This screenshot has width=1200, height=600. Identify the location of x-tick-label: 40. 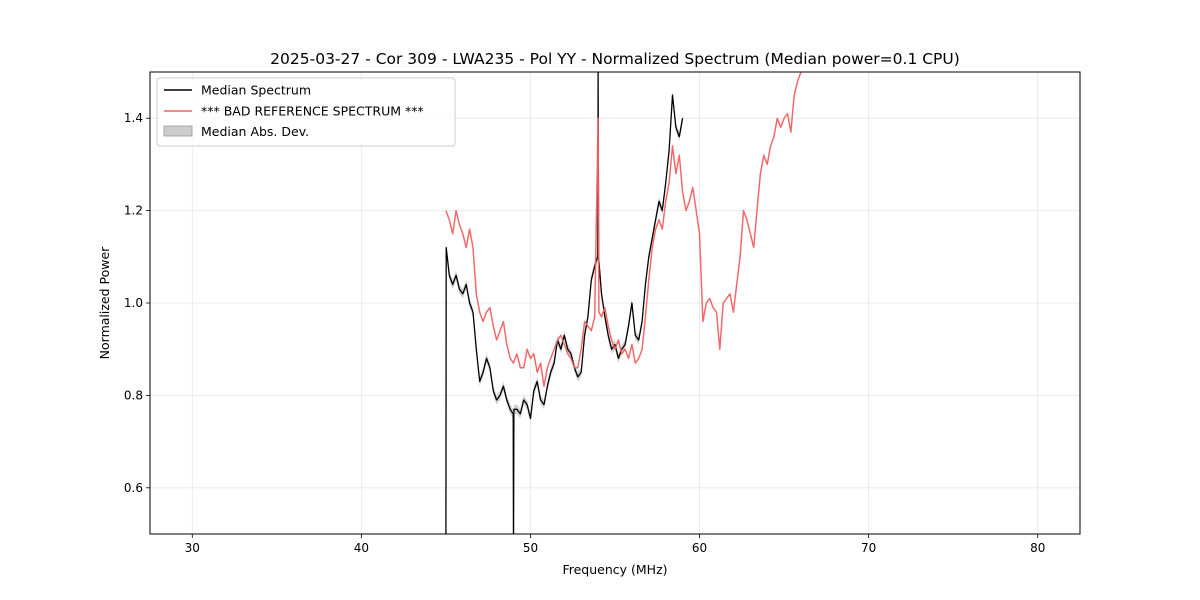
(361, 548).